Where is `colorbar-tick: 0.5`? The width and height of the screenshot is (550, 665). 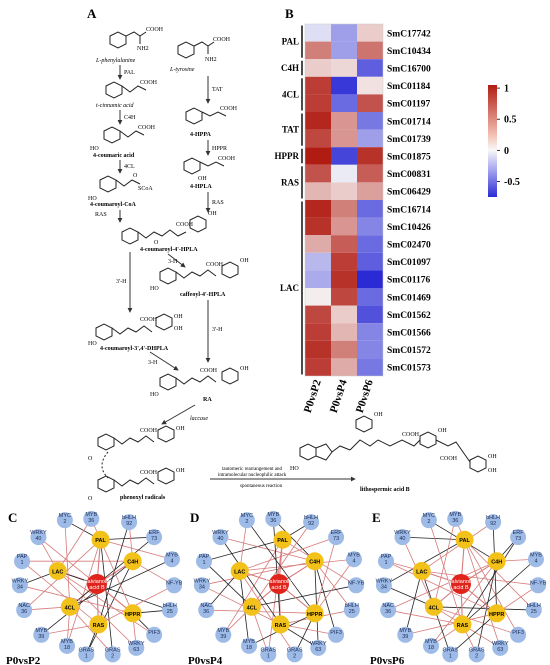
colorbar-tick: 0.5 is located at coordinates (510, 120).